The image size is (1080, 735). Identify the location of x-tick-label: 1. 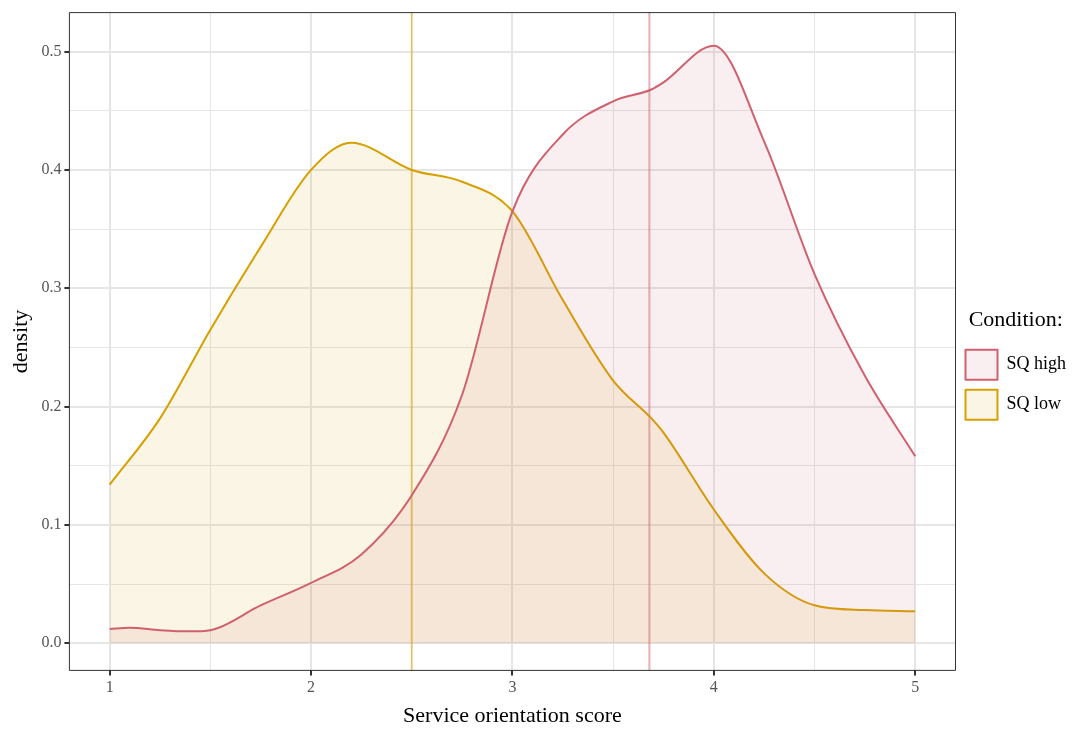
(109, 687).